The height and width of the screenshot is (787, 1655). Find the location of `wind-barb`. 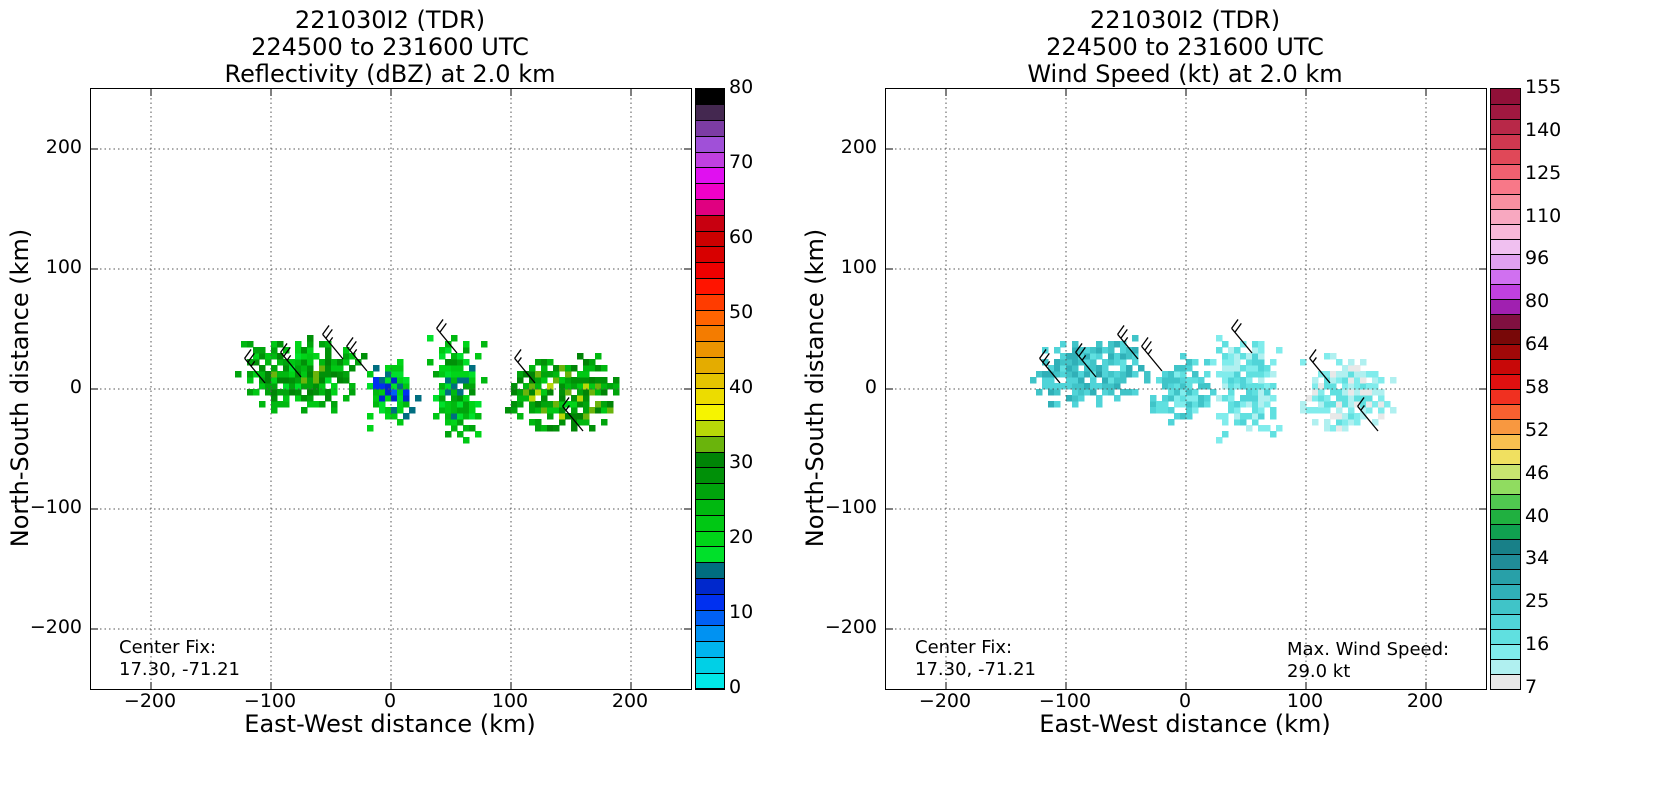

wind-barb is located at coordinates (291, 360).